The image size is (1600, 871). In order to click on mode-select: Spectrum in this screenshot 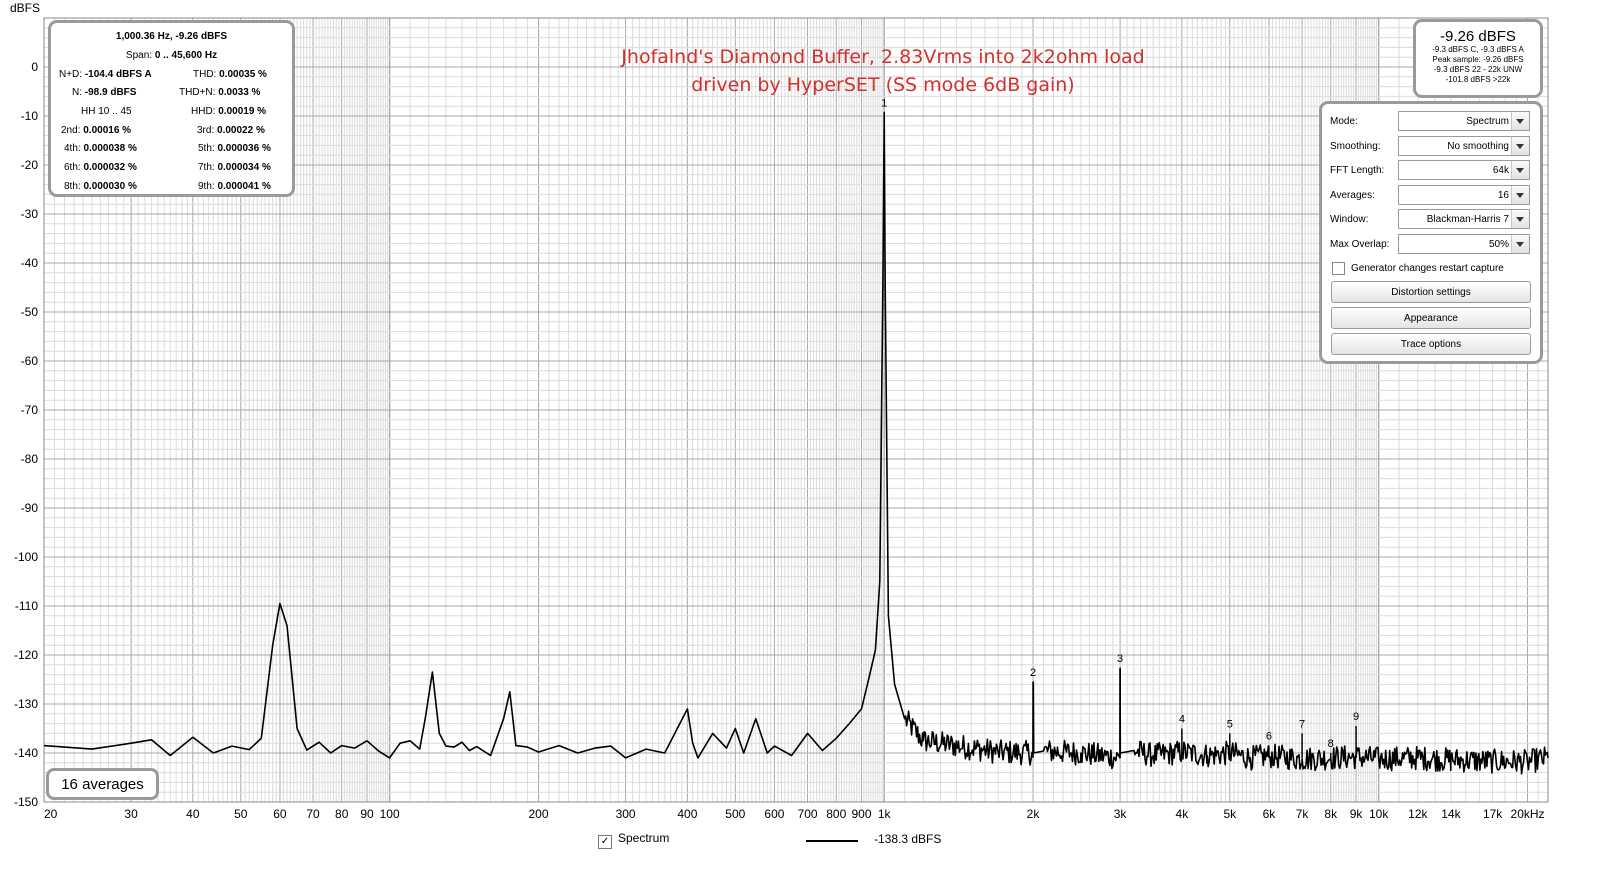, I will do `click(1464, 121)`.